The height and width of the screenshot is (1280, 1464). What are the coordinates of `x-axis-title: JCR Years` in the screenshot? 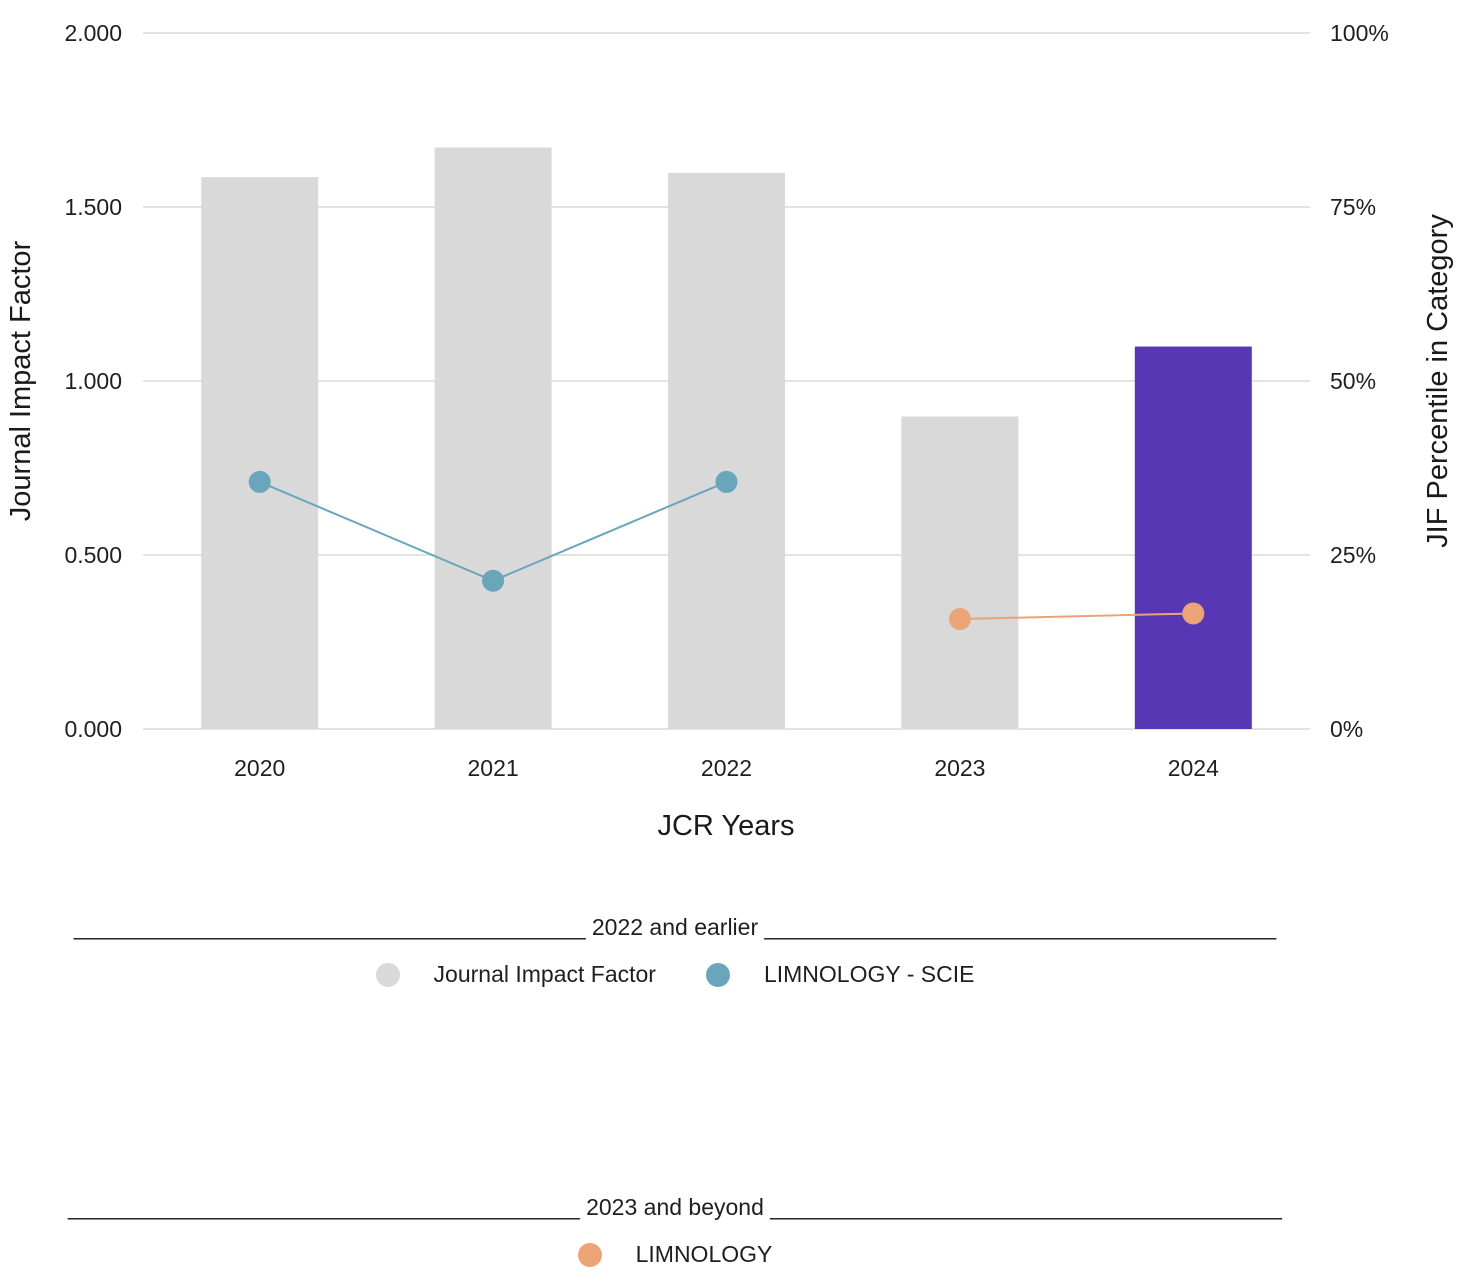 It's located at (725, 826).